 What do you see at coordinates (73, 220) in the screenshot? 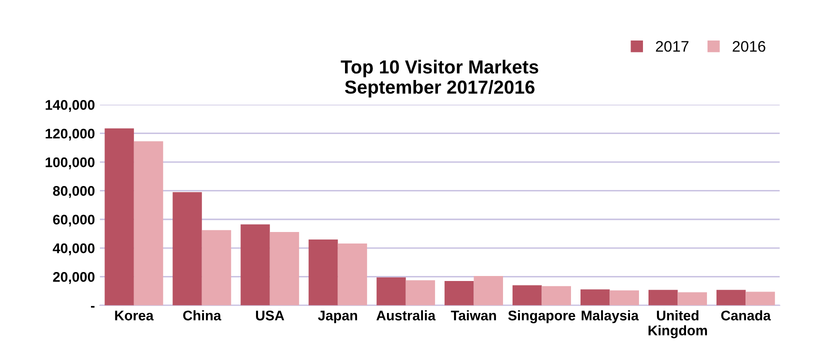
I see `y-tick-label: 60,000` at bounding box center [73, 220].